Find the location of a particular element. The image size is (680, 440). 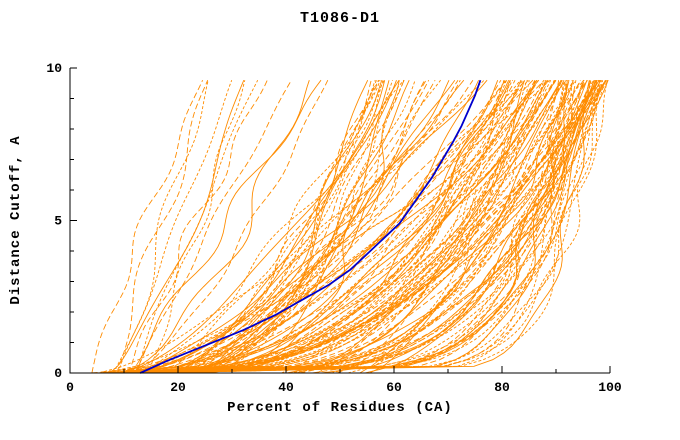

x-axis-label: Percent of Residues (CA) is located at coordinates (340, 408).